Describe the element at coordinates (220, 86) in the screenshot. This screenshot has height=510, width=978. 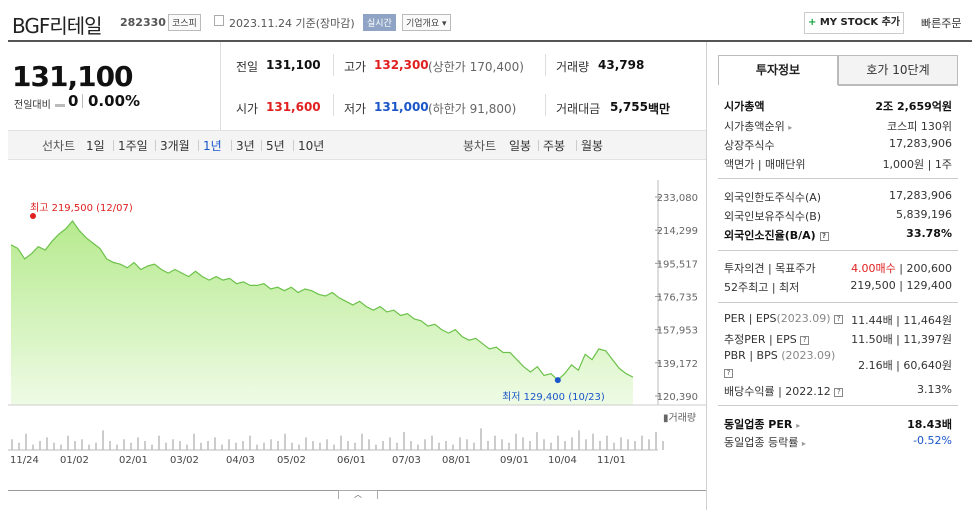
I see `price-divider` at that location.